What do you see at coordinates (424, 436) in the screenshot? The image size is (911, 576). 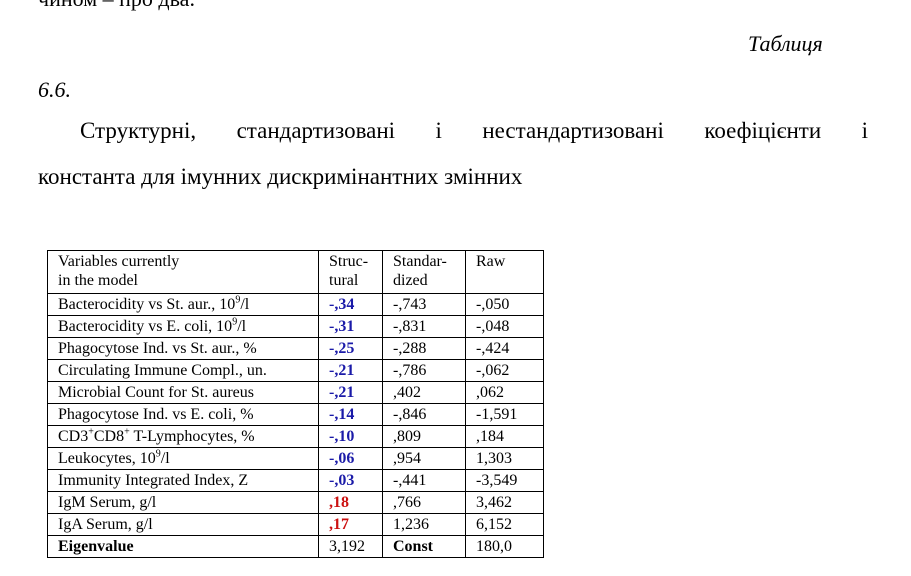 I see `standardized-value: ,809` at bounding box center [424, 436].